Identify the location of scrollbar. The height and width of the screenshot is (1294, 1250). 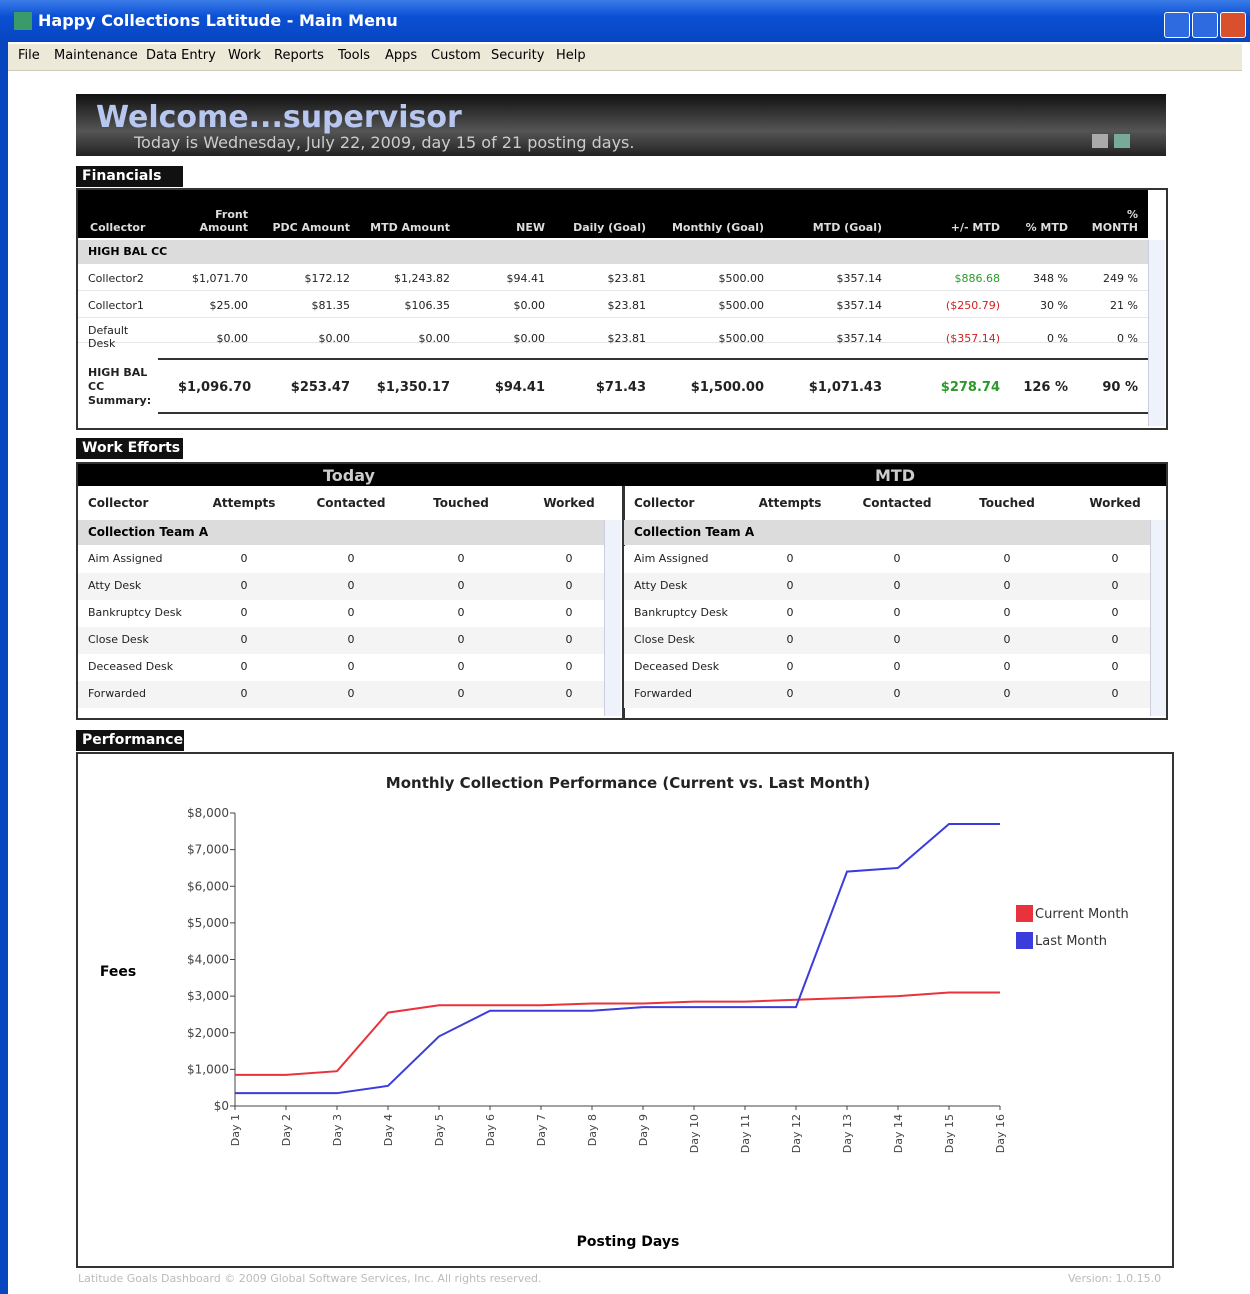
(1158, 618).